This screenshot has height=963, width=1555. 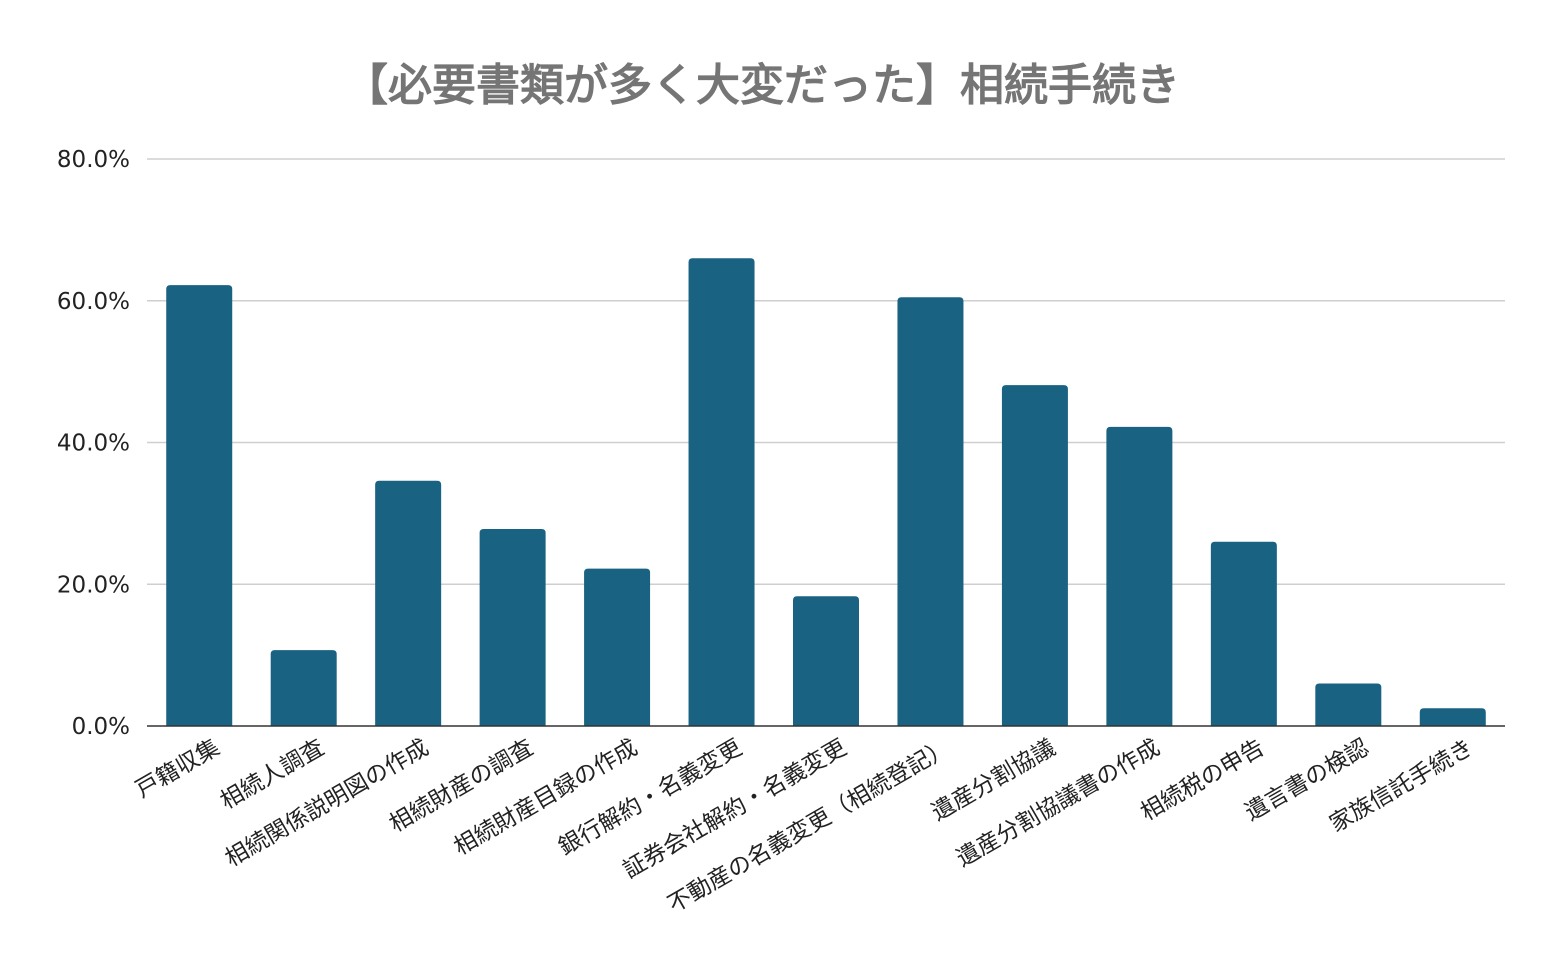 I want to click on x-tick-label: 相続財産目録の作成, so click(x=546, y=798).